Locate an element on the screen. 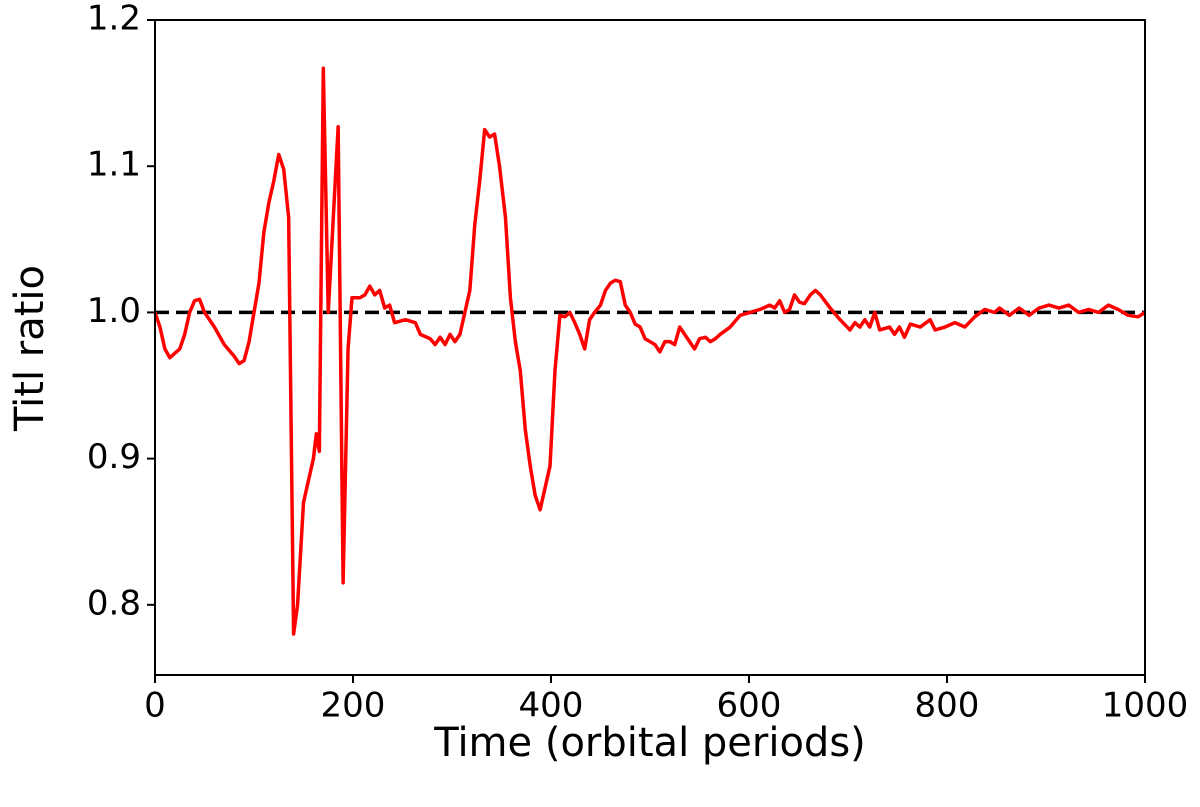 This screenshot has height=807, width=1200. x-tick-label: 1000 is located at coordinates (1145, 706).